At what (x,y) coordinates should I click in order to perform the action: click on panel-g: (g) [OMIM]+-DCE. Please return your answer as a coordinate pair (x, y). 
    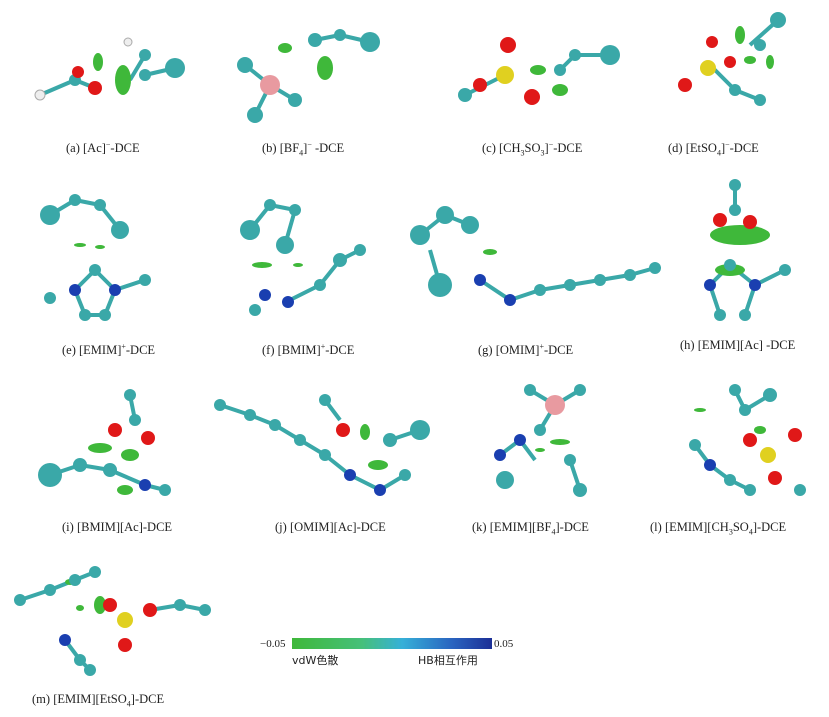
    Looking at the image, I should click on (535, 265).